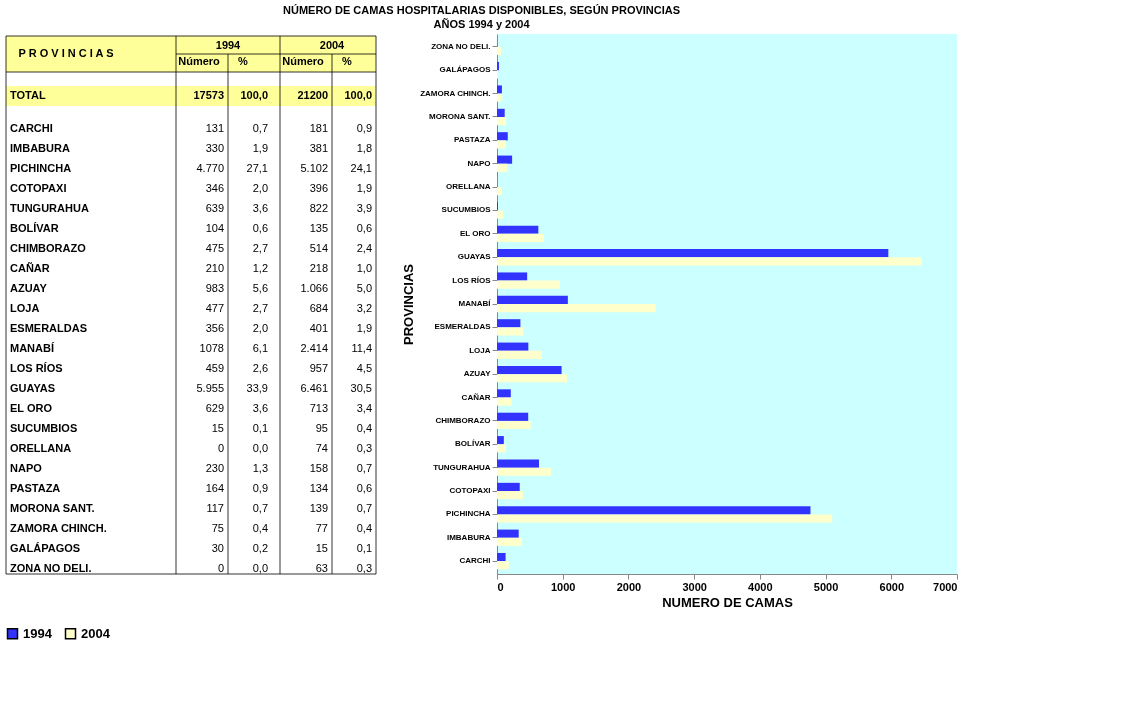 This screenshot has height=727, width=1129. What do you see at coordinates (479, 163) in the screenshot?
I see `y-tick-label: NAPO` at bounding box center [479, 163].